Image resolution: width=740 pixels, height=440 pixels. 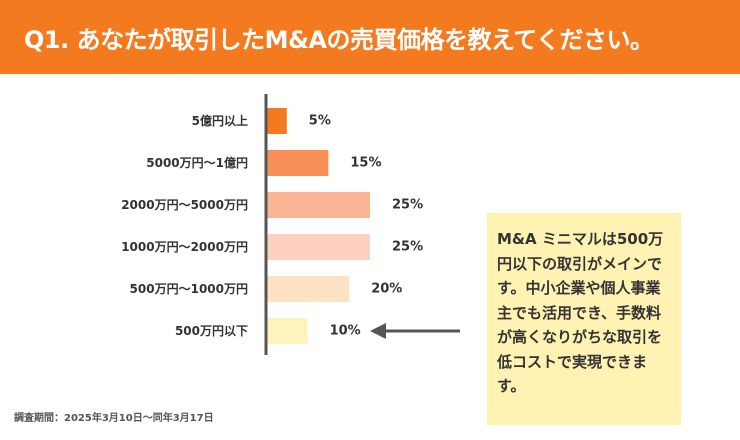 I want to click on callout-arrow-icon, so click(x=415, y=331).